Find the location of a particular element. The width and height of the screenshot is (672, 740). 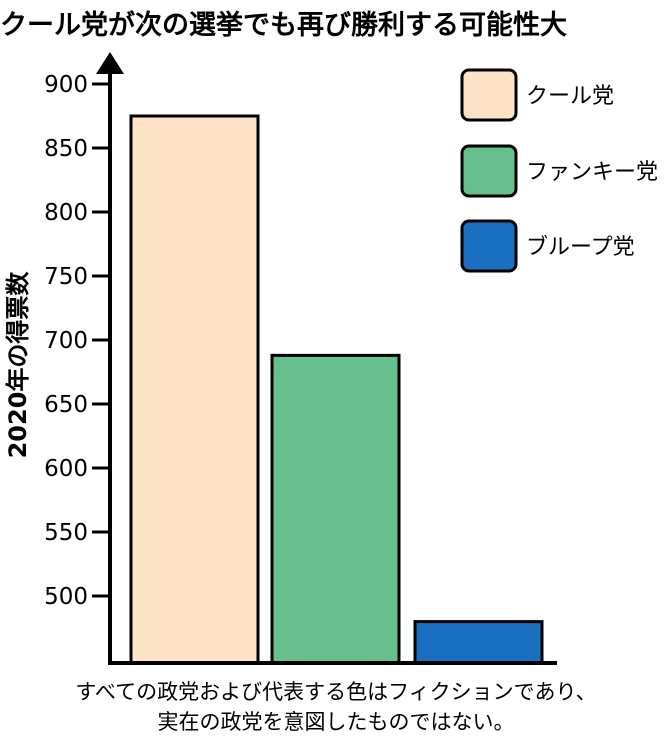

legend-label: ブループ党 is located at coordinates (580, 247).